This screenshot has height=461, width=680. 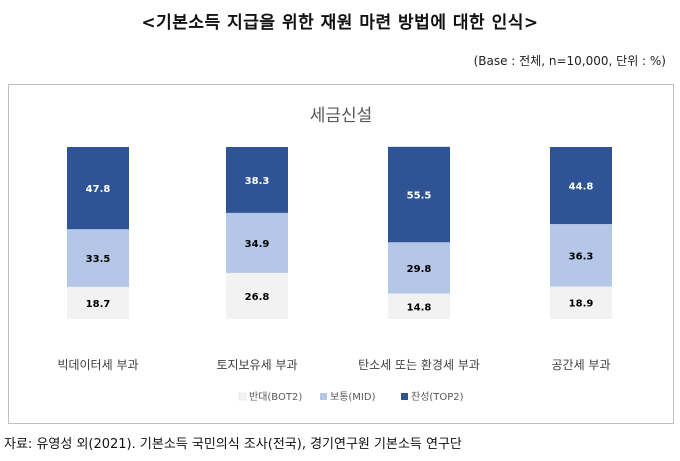 What do you see at coordinates (569, 61) in the screenshot?
I see `base-note: (Base : 전체, n=10,000, 단위 : %)` at bounding box center [569, 61].